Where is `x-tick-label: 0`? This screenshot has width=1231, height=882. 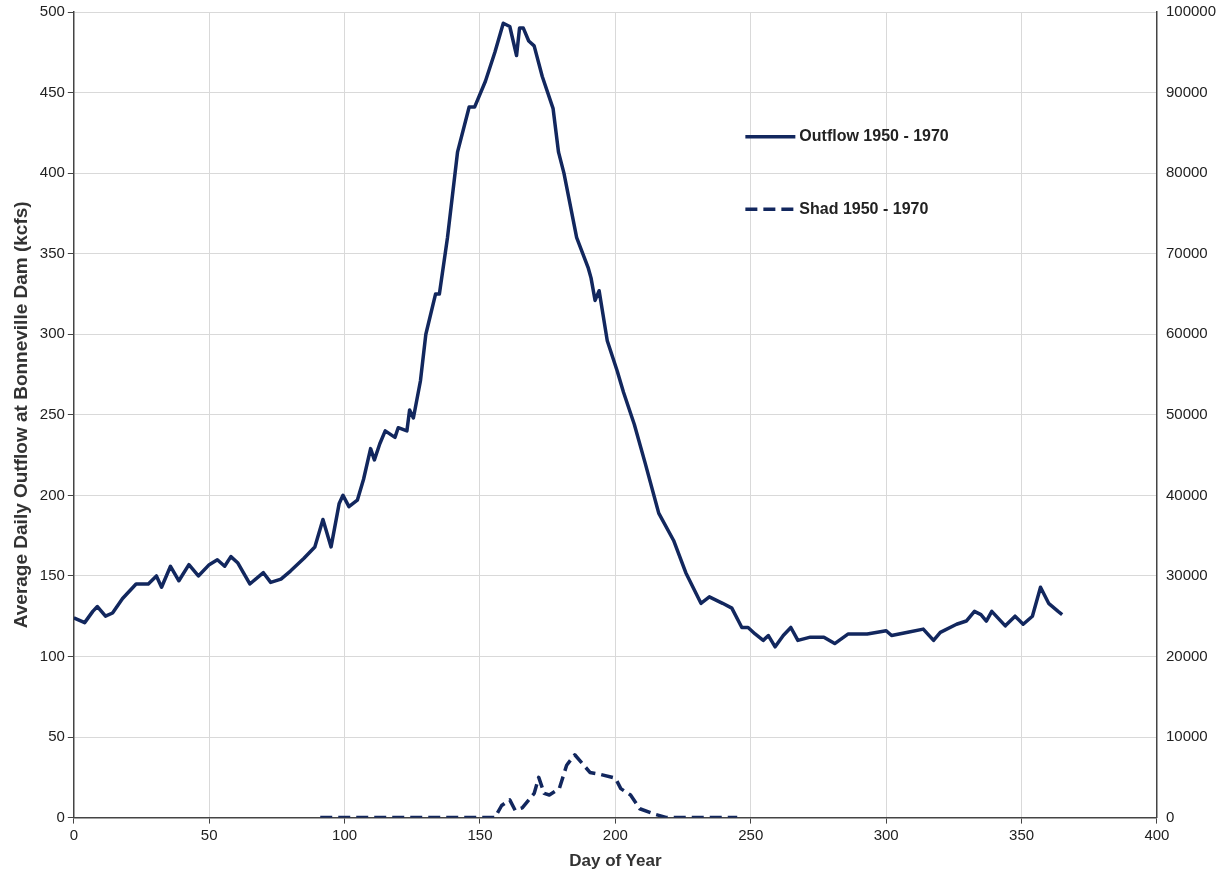 x-tick-label: 0 is located at coordinates (73, 834).